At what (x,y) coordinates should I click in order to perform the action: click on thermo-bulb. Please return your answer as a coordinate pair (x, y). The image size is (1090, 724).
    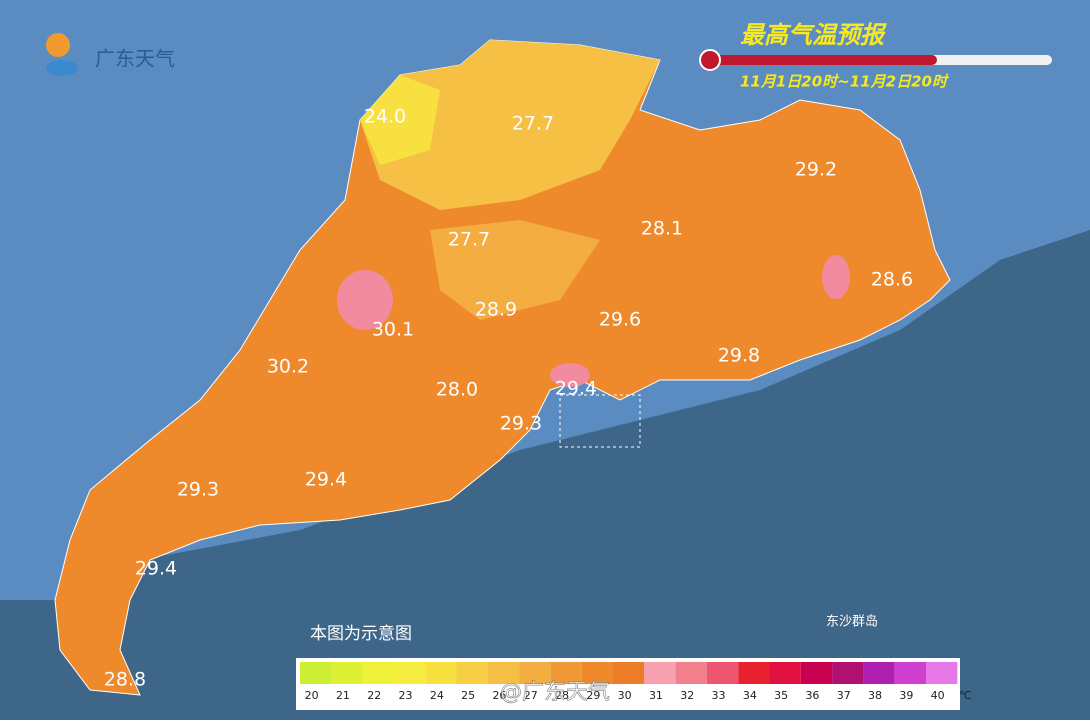
    Looking at the image, I should click on (710, 60).